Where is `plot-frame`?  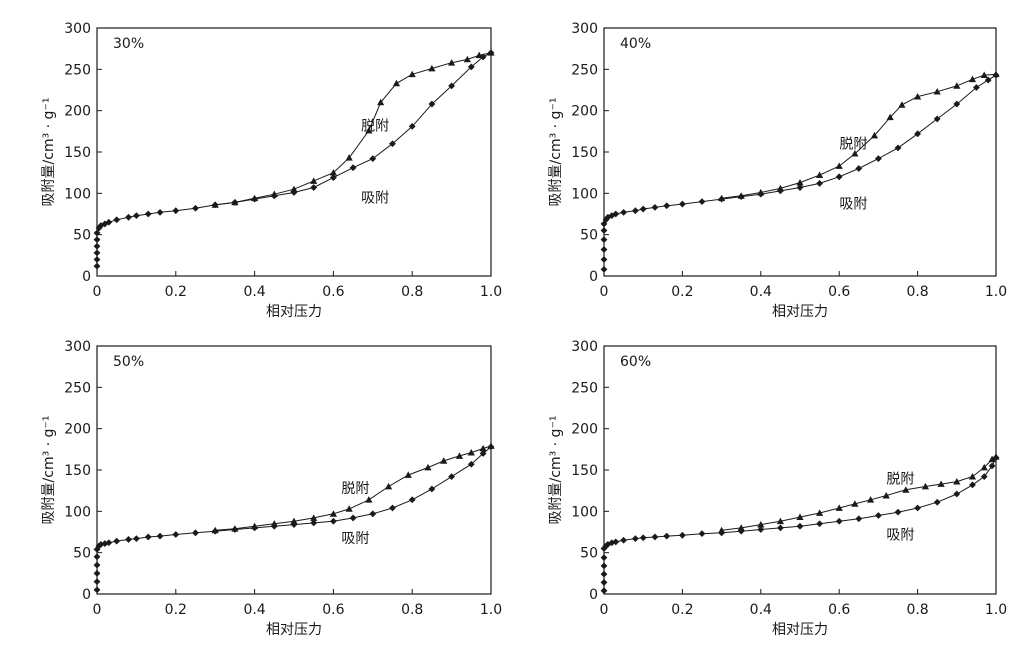
plot-frame is located at coordinates (800, 470).